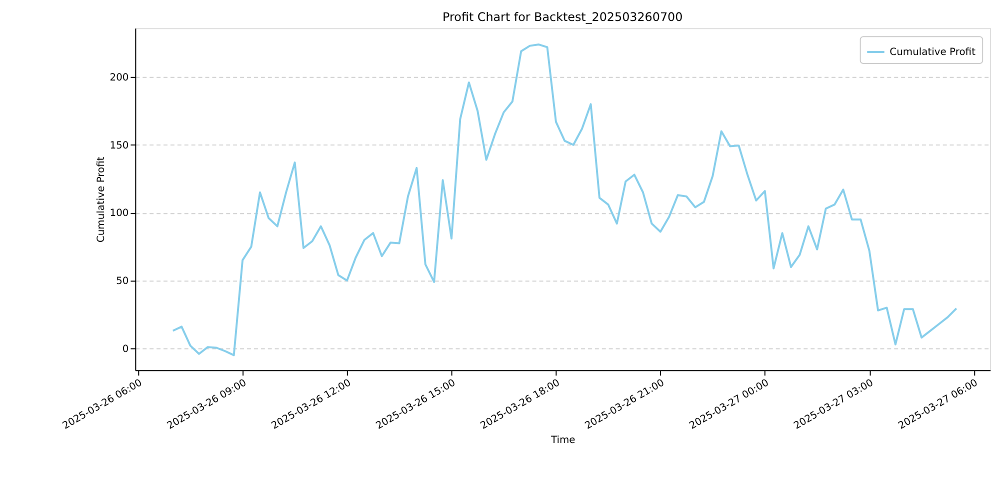  What do you see at coordinates (119, 214) in the screenshot?
I see `y-tick-label: 100` at bounding box center [119, 214].